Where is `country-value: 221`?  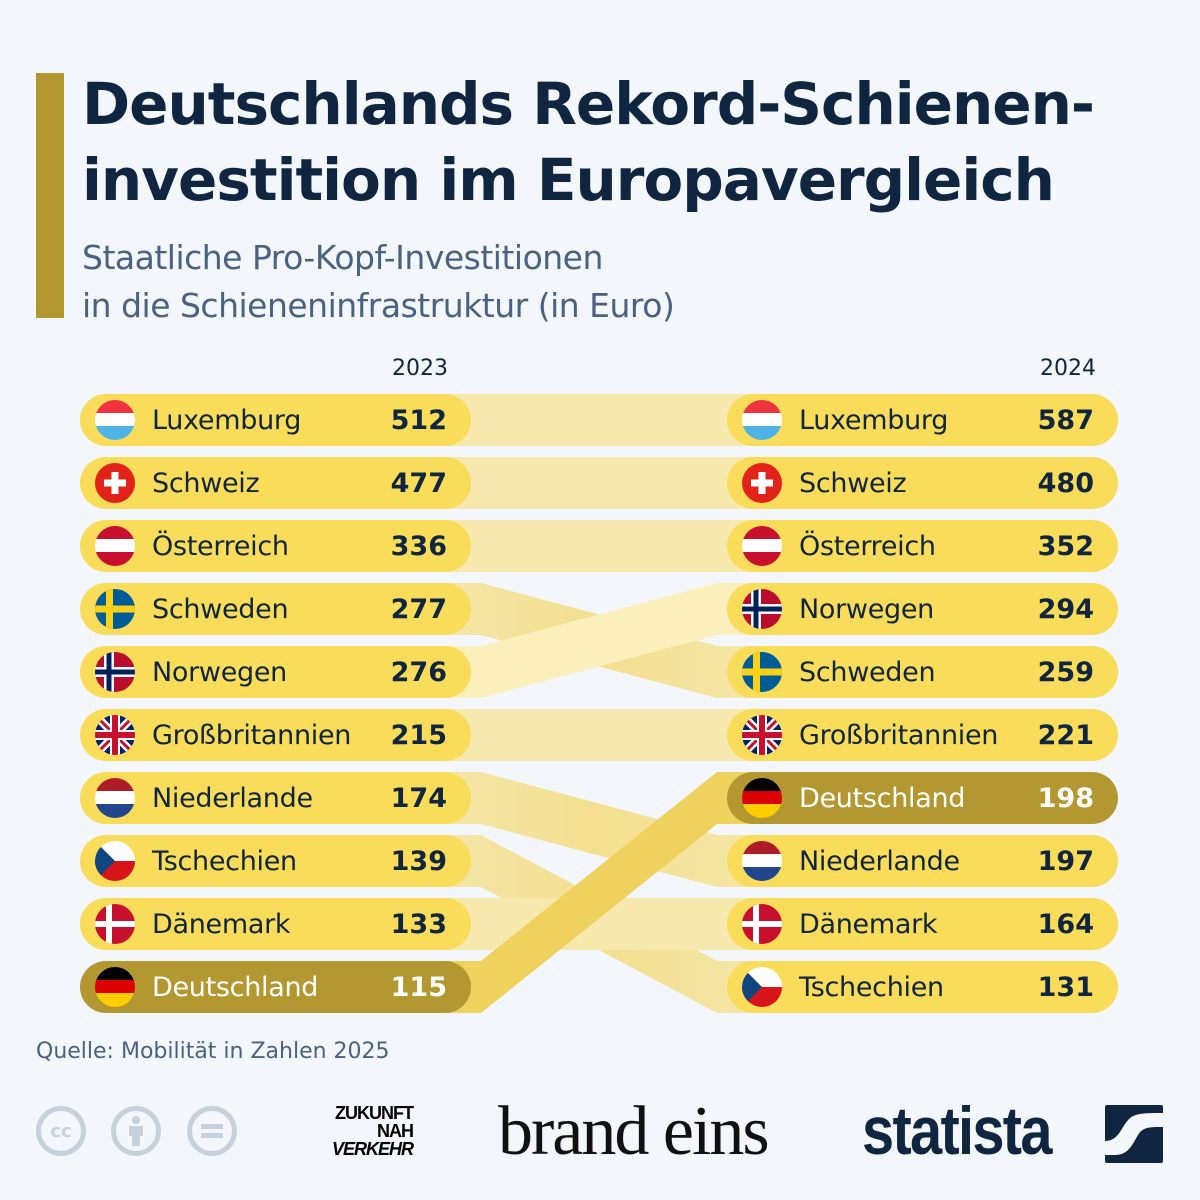 country-value: 221 is located at coordinates (1065, 735).